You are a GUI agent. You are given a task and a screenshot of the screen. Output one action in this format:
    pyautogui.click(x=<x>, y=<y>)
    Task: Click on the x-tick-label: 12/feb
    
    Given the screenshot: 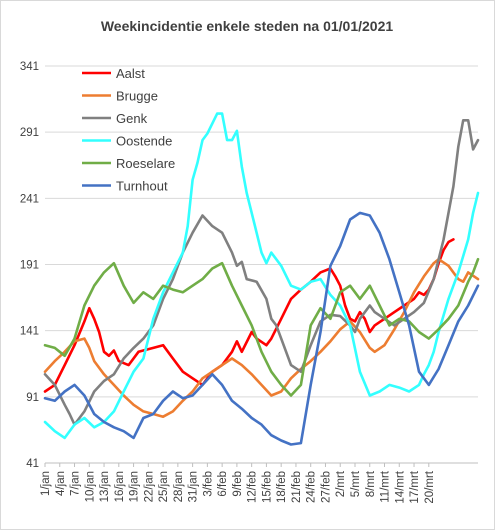 What is the action you would take?
    pyautogui.click(x=253, y=487)
    